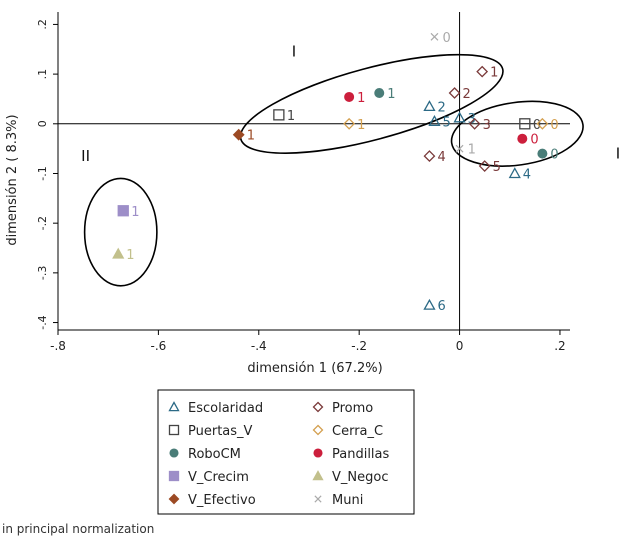 The width and height of the screenshot is (620, 539). What do you see at coordinates (357, 431) in the screenshot?
I see `legend-label: Cerra_C` at bounding box center [357, 431].